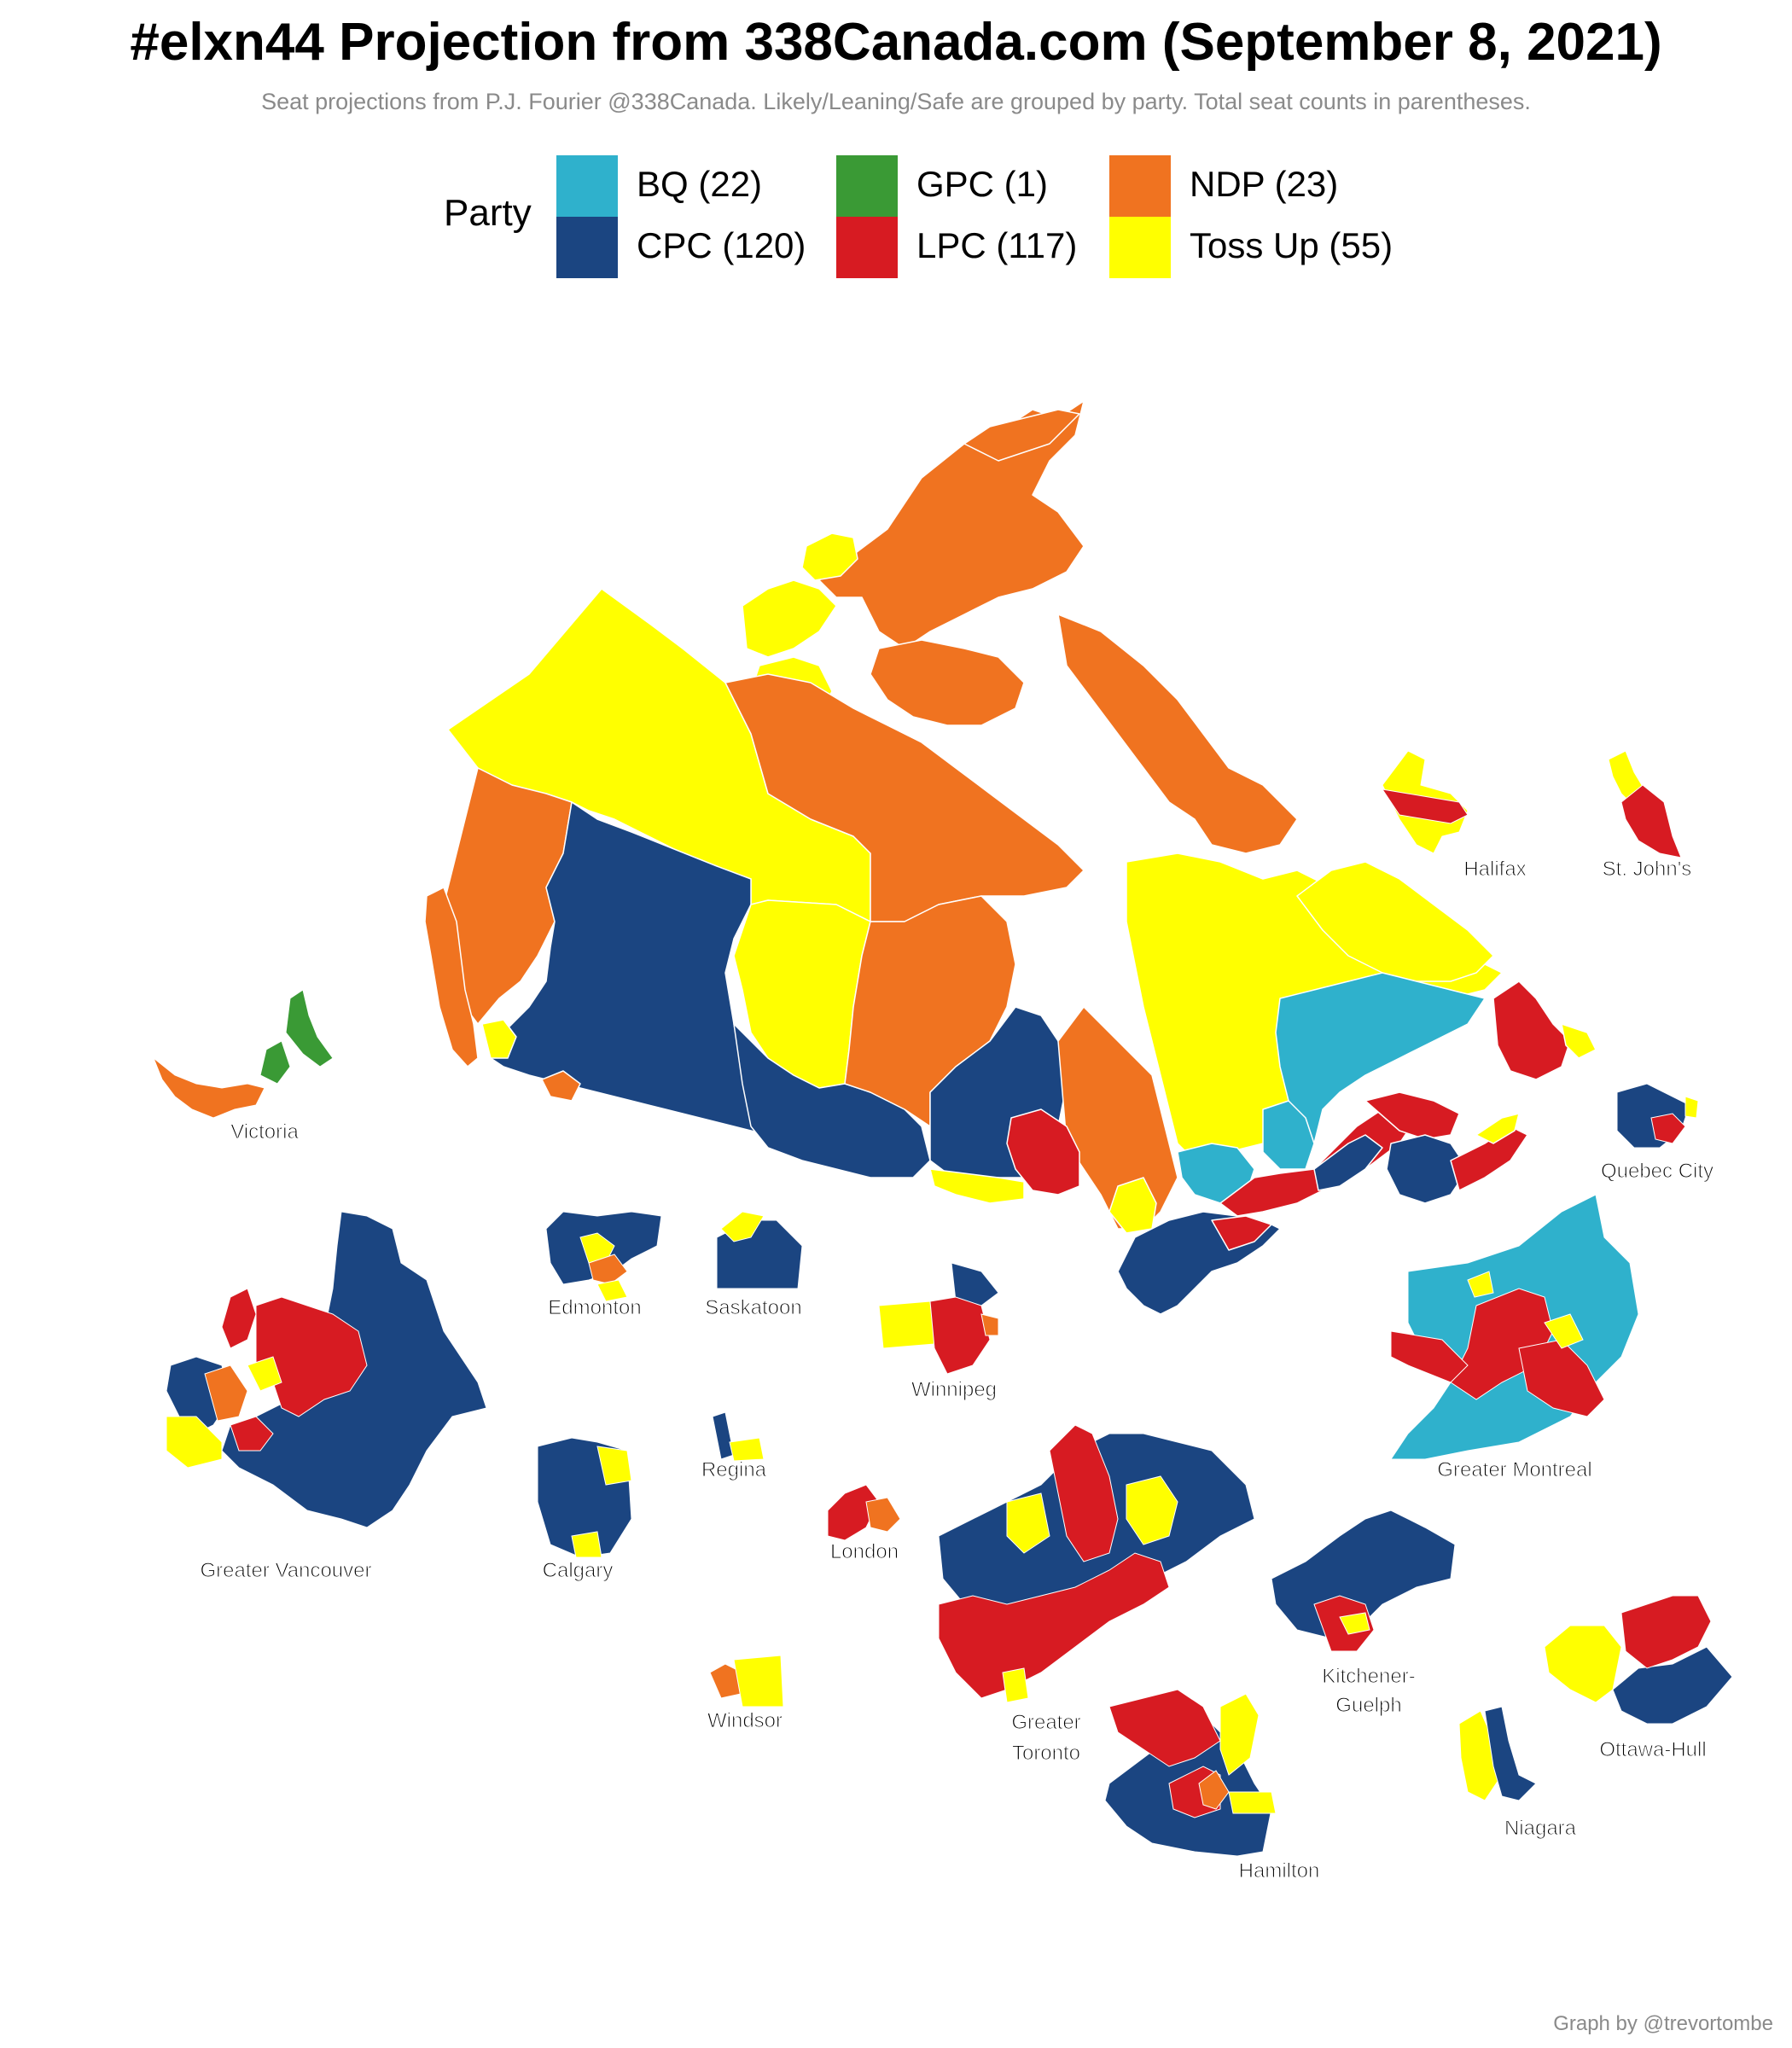  I want to click on graph-credit: Graph by @trevortombe, so click(1663, 2024).